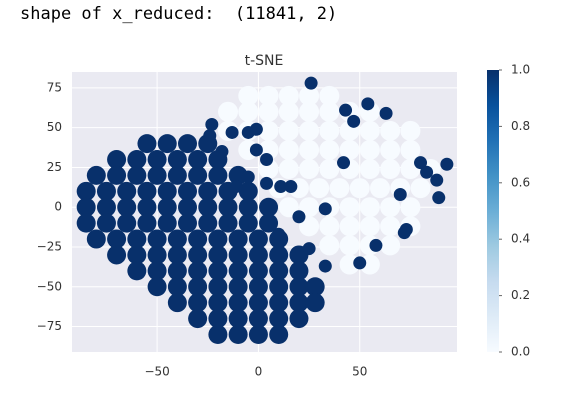  What do you see at coordinates (49, 247) in the screenshot?
I see `y-tick-label: −25` at bounding box center [49, 247].